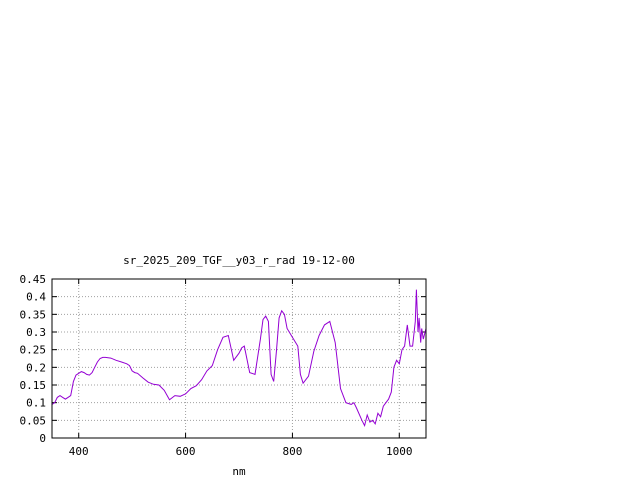 The height and width of the screenshot is (480, 640). What do you see at coordinates (33, 350) in the screenshot?
I see `y-tick-label: 0.25` at bounding box center [33, 350].